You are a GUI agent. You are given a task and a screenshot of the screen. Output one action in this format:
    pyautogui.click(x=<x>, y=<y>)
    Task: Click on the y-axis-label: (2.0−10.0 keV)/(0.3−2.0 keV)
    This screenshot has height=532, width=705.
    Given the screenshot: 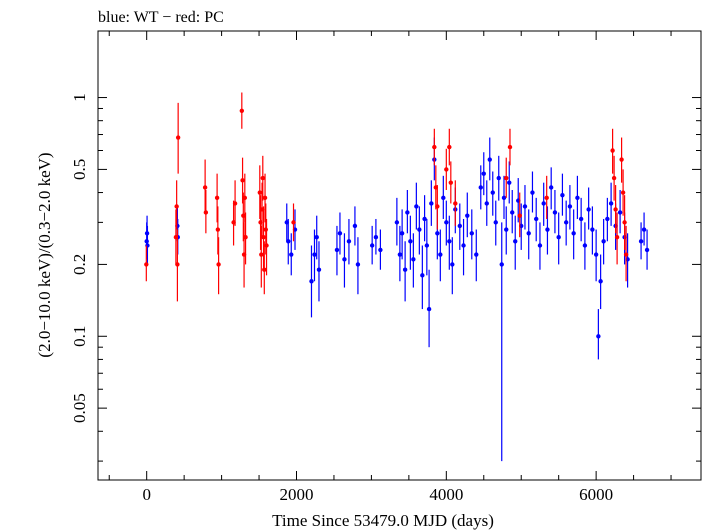 What is the action you would take?
    pyautogui.click(x=44, y=254)
    